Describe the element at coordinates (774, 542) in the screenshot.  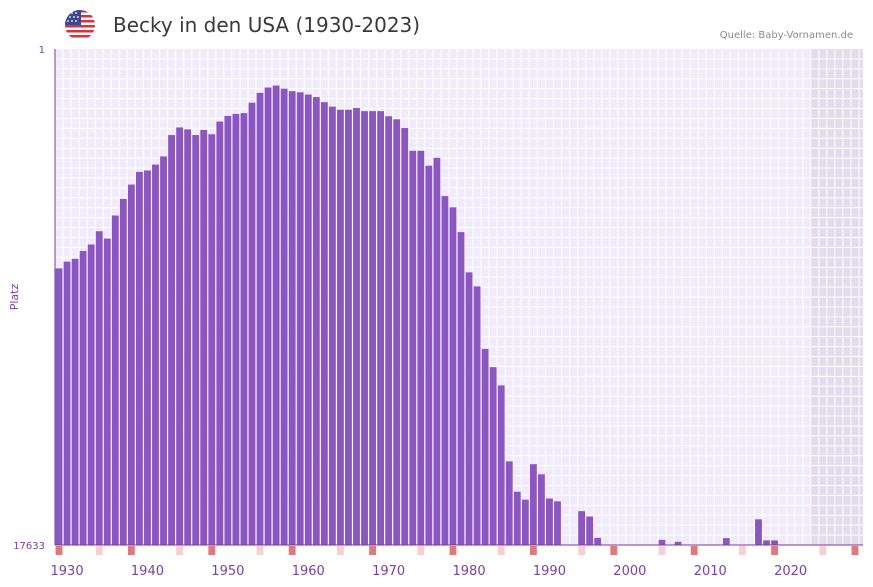
I see `bar-2018` at that location.